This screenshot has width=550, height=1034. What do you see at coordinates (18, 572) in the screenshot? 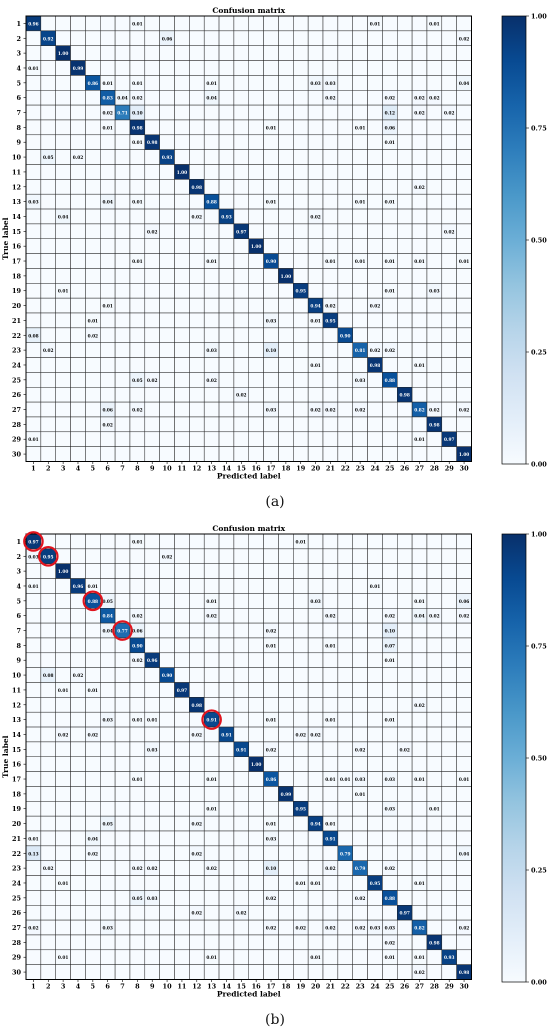
I see `y-tick-label: 3` at bounding box center [18, 572].